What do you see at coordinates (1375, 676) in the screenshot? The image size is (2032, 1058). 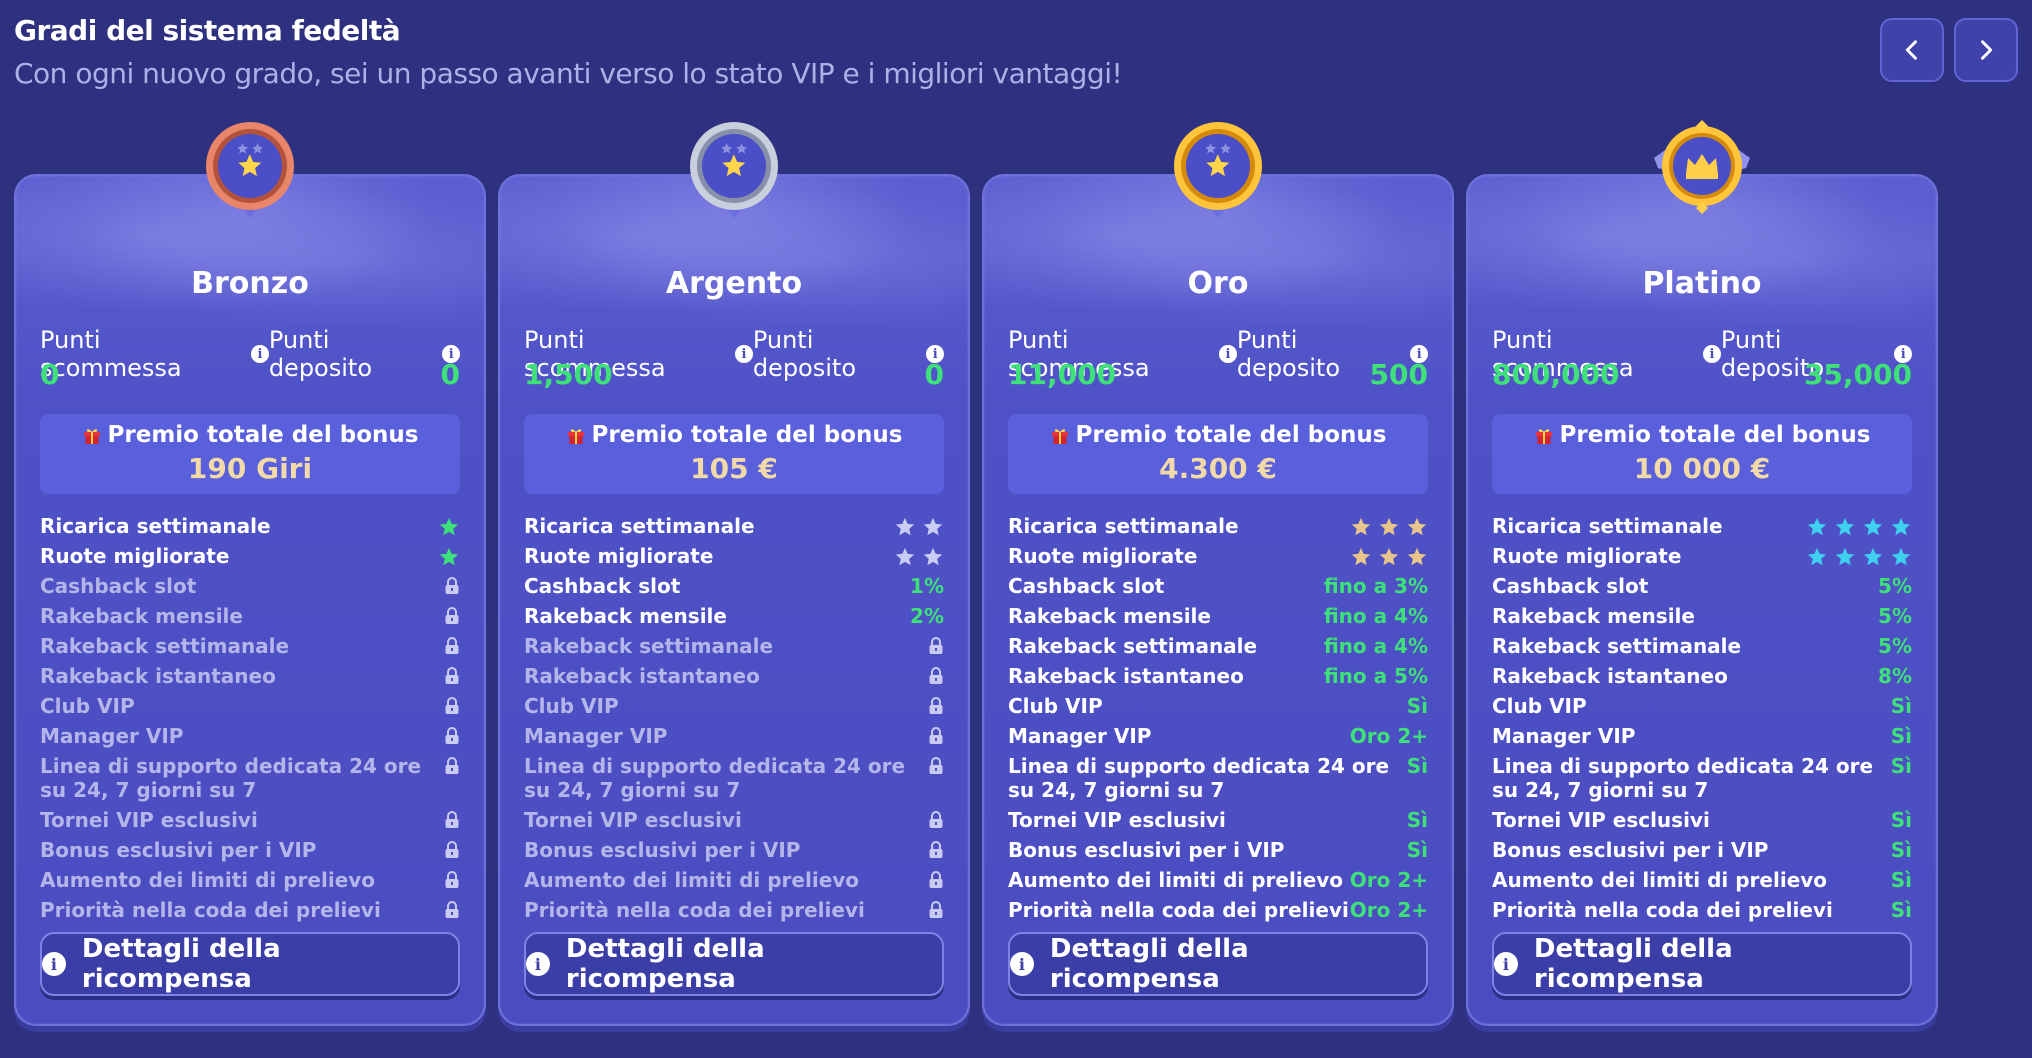 I see `feature-value: fino a 5%` at bounding box center [1375, 676].